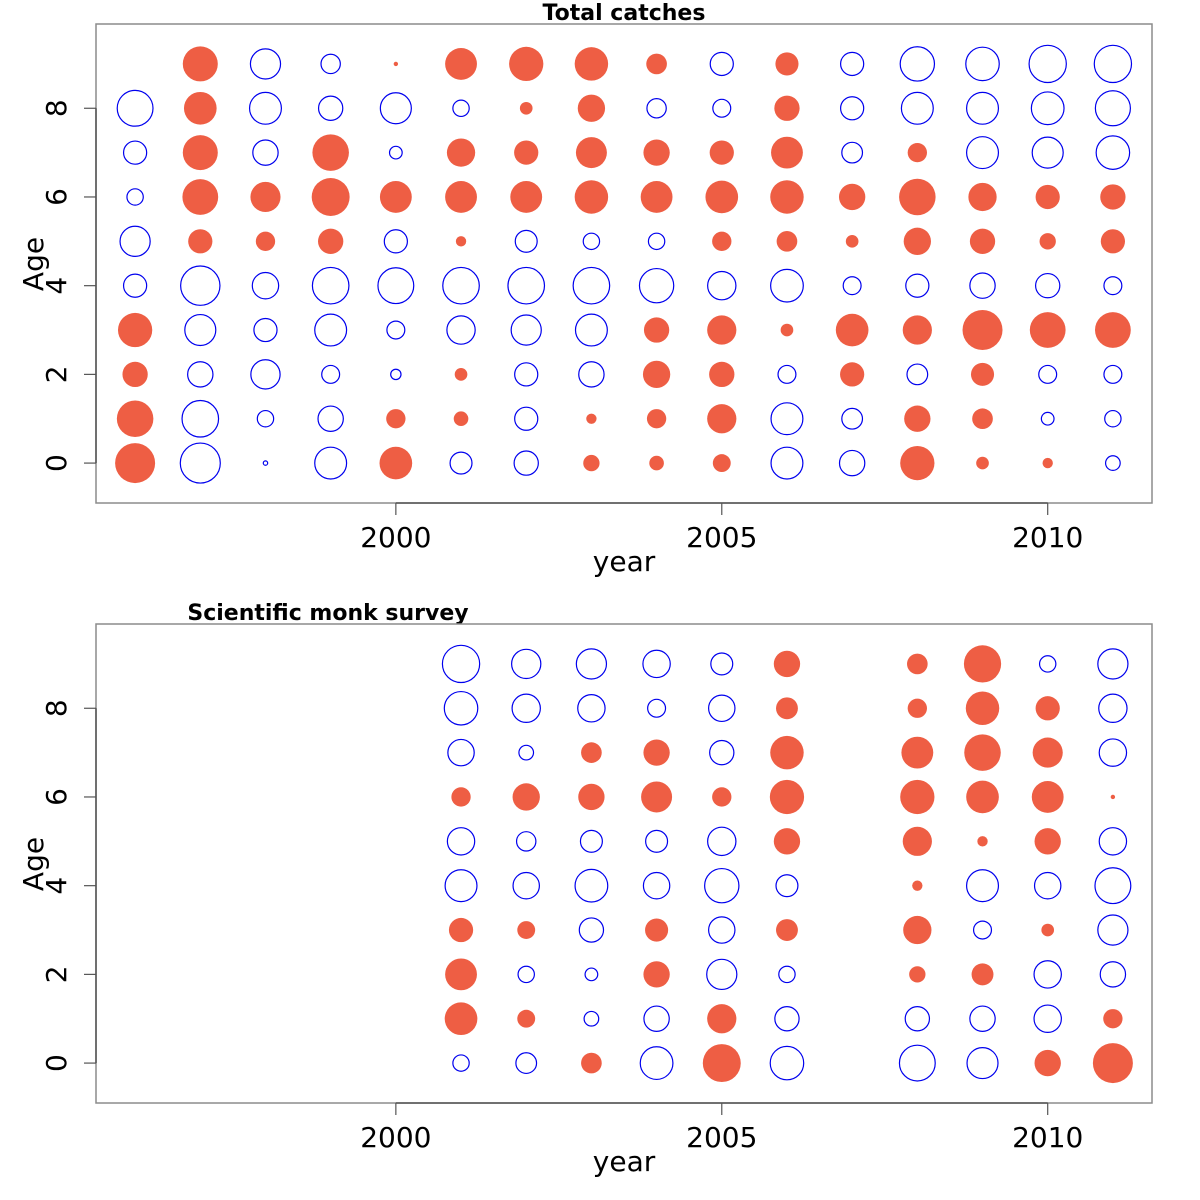 This screenshot has height=1200, width=1200. What do you see at coordinates (56, 374) in the screenshot?
I see `y-tick-label: 2` at bounding box center [56, 374].